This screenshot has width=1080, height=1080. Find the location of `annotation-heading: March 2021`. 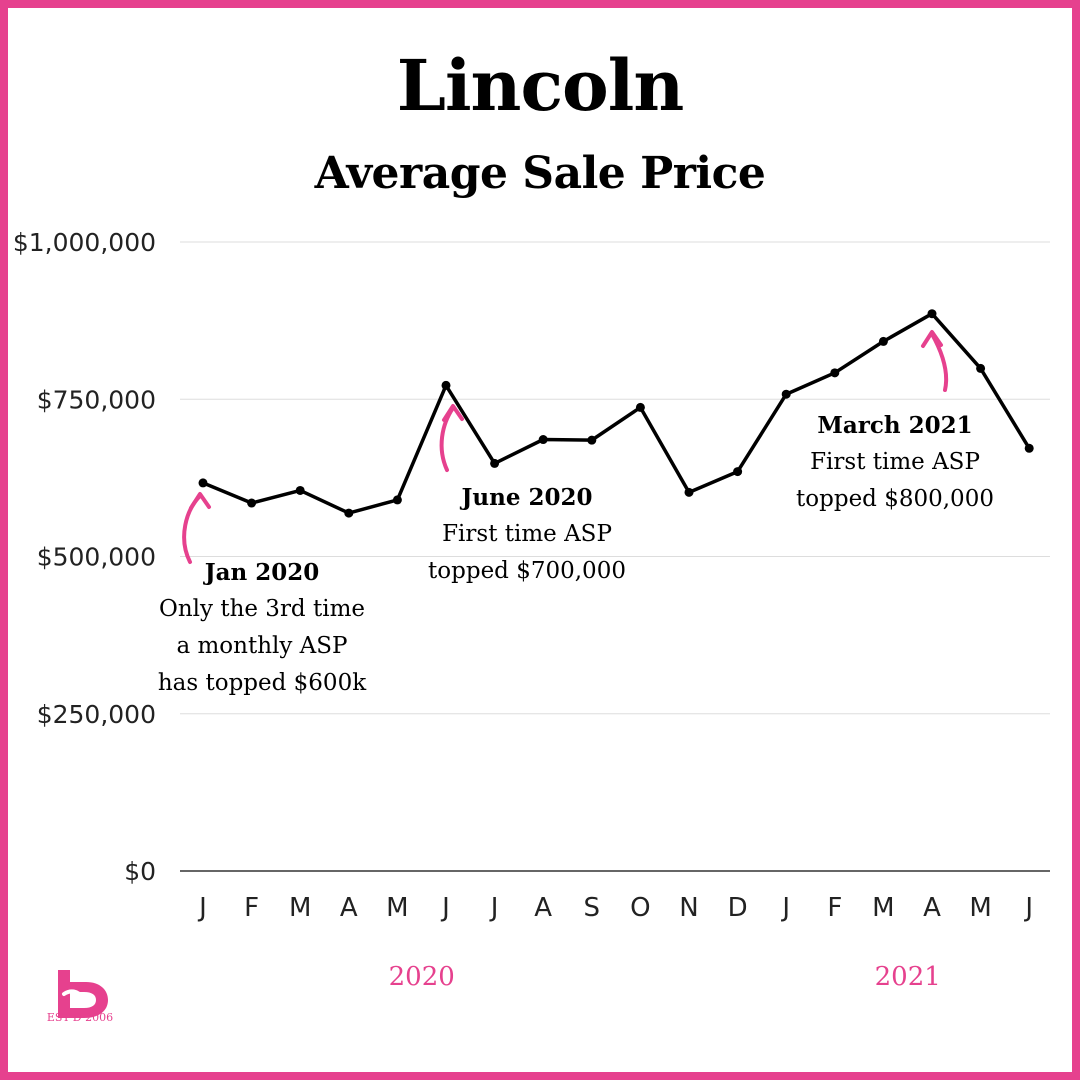

annotation-heading: March 2021 is located at coordinates (894, 425).